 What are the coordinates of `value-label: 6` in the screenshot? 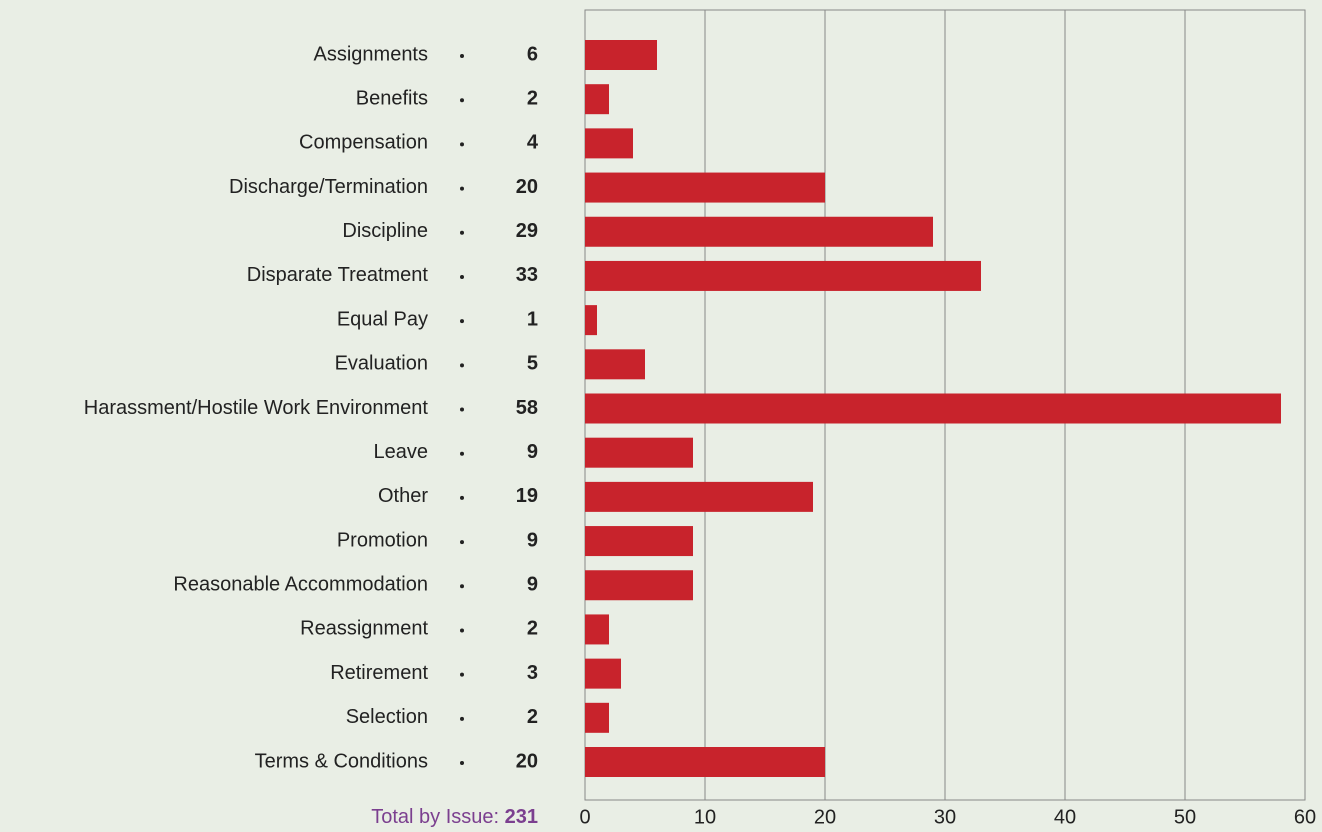 It's located at (532, 54).